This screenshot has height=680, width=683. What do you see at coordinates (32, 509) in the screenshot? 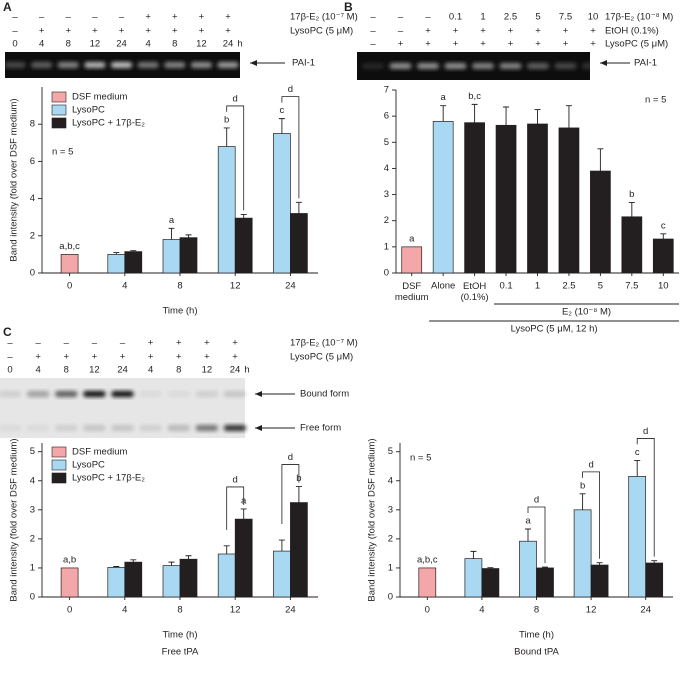
I see `y-tick-label: 3` at bounding box center [32, 509].